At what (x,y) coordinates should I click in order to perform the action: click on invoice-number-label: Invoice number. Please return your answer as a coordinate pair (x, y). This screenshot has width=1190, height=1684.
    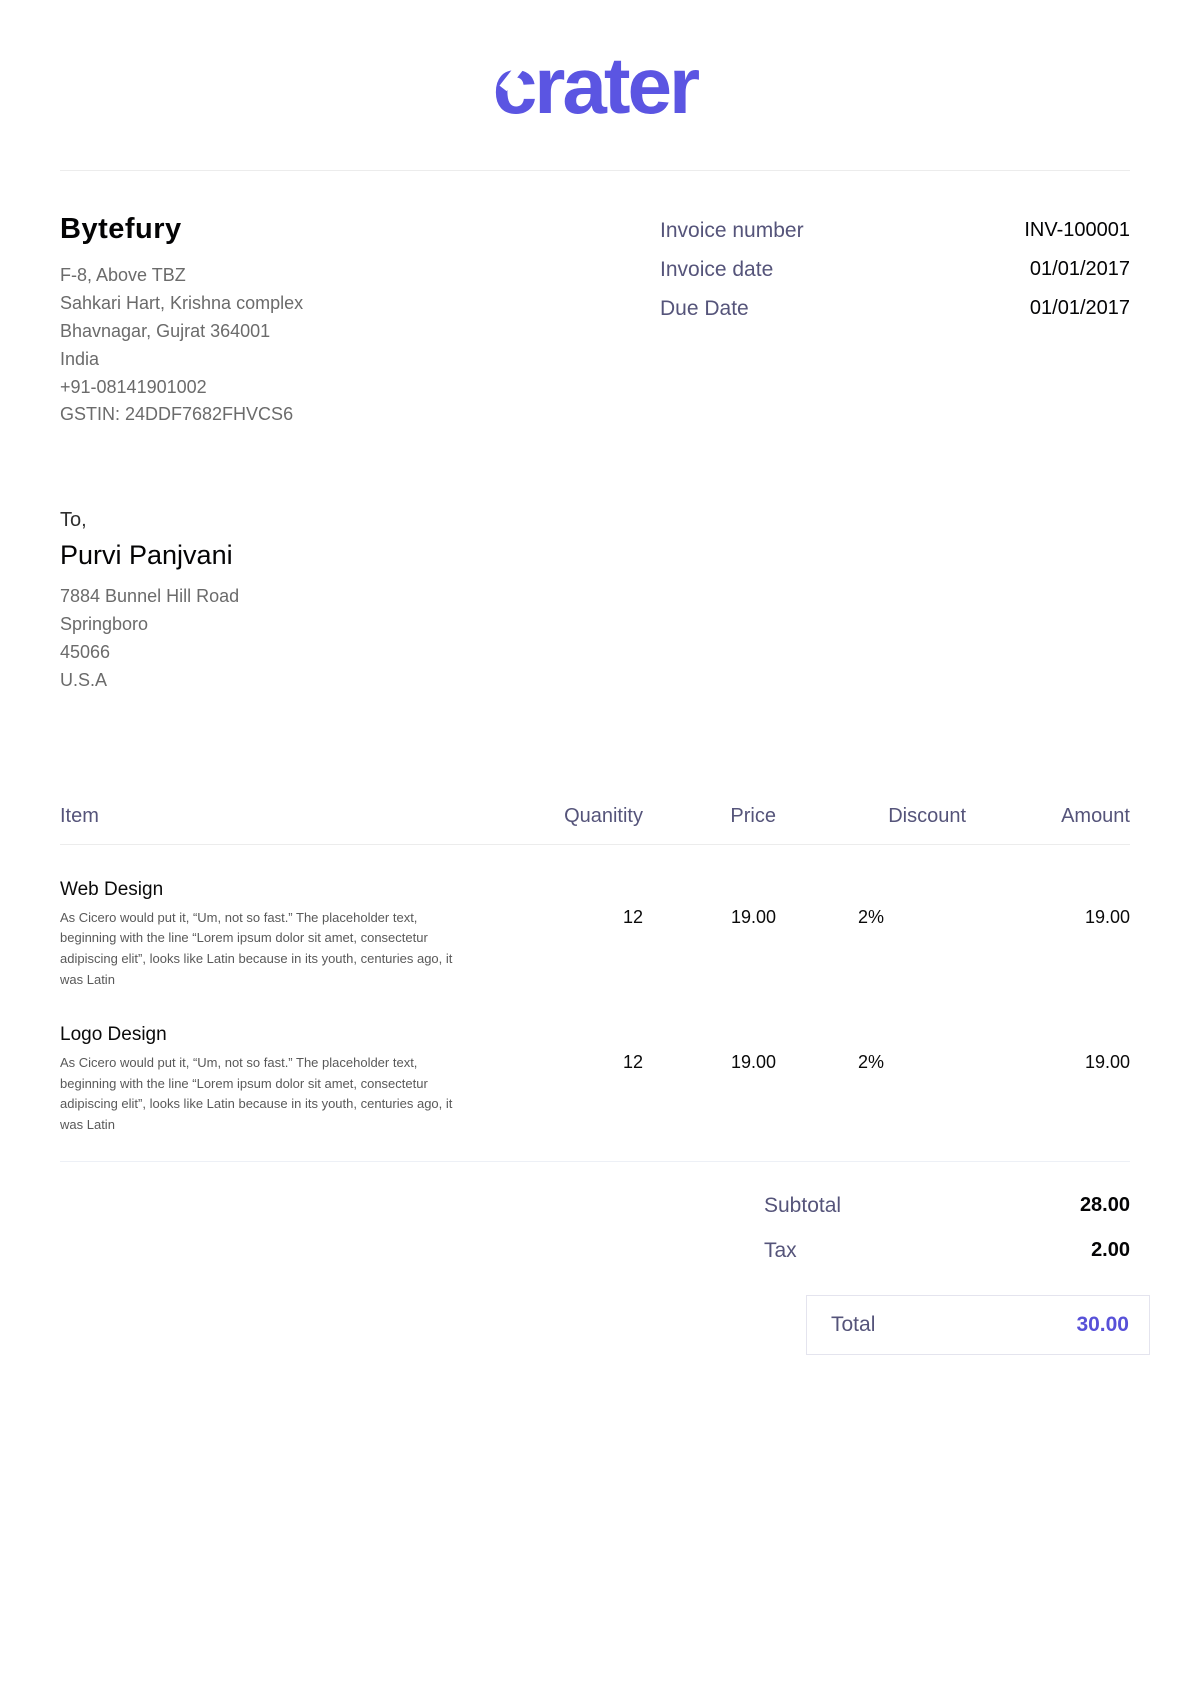
    Looking at the image, I should click on (732, 230).